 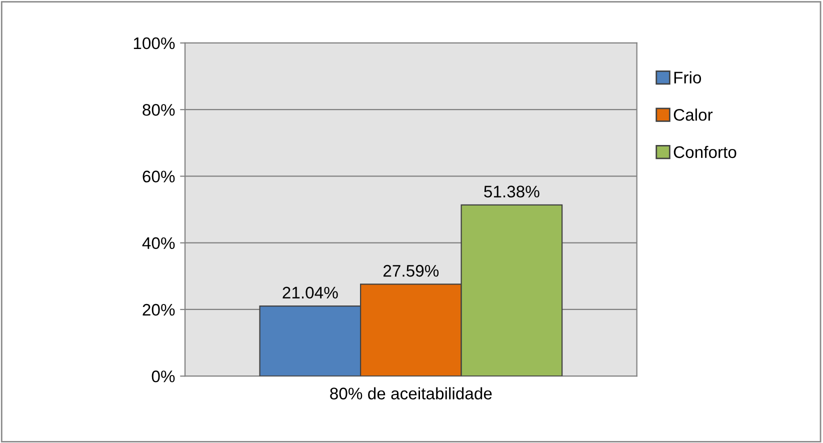 What do you see at coordinates (411, 393) in the screenshot?
I see `x-tick-label: 80% de aceitabilidade` at bounding box center [411, 393].